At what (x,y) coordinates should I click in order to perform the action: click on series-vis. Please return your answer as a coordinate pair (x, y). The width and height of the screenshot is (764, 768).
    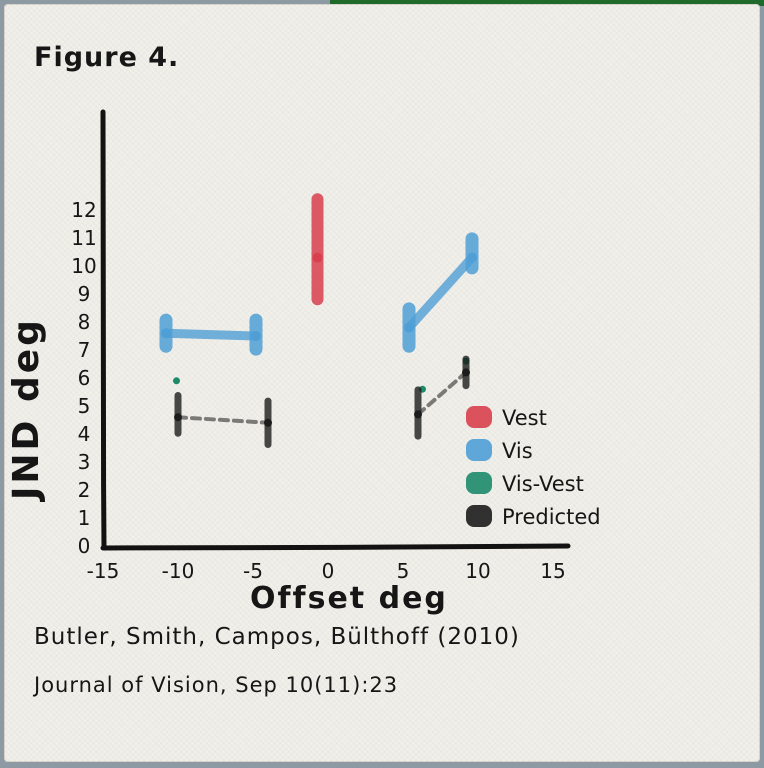
    Looking at the image, I should click on (319, 294).